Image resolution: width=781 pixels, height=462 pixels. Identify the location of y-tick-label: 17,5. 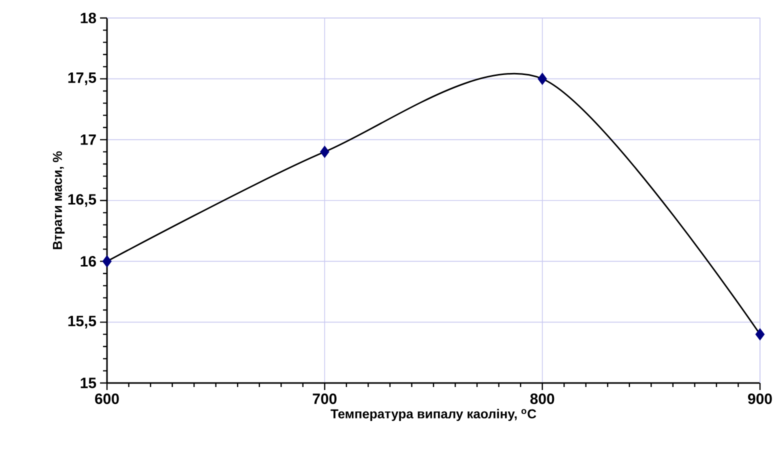
(82, 79).